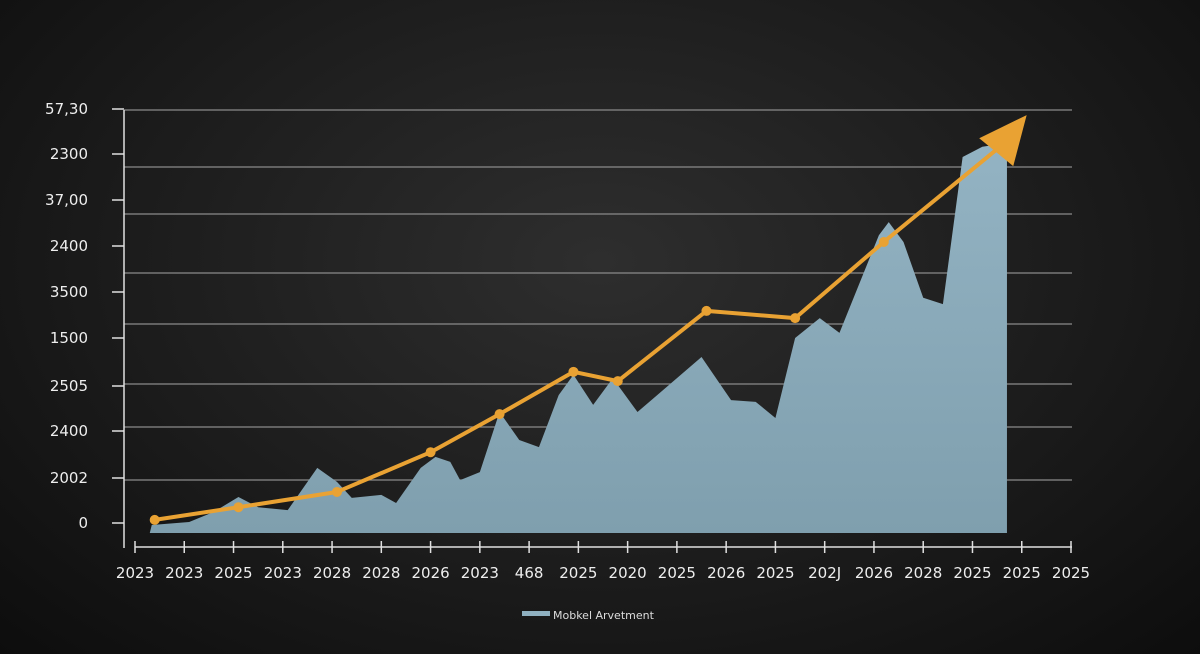 This screenshot has width=1200, height=654. Describe the element at coordinates (536, 613) in the screenshot. I see `legend-swatch` at that location.